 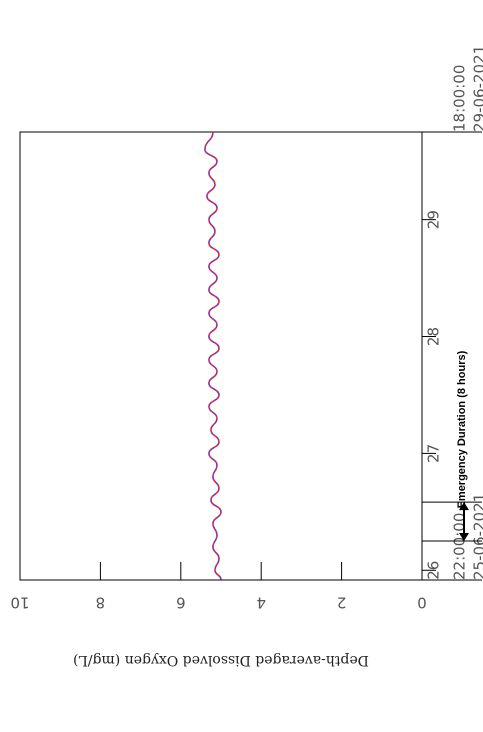 What do you see at coordinates (460, 98) in the screenshot?
I see `x-end-time-label: 18:00:00` at bounding box center [460, 98].